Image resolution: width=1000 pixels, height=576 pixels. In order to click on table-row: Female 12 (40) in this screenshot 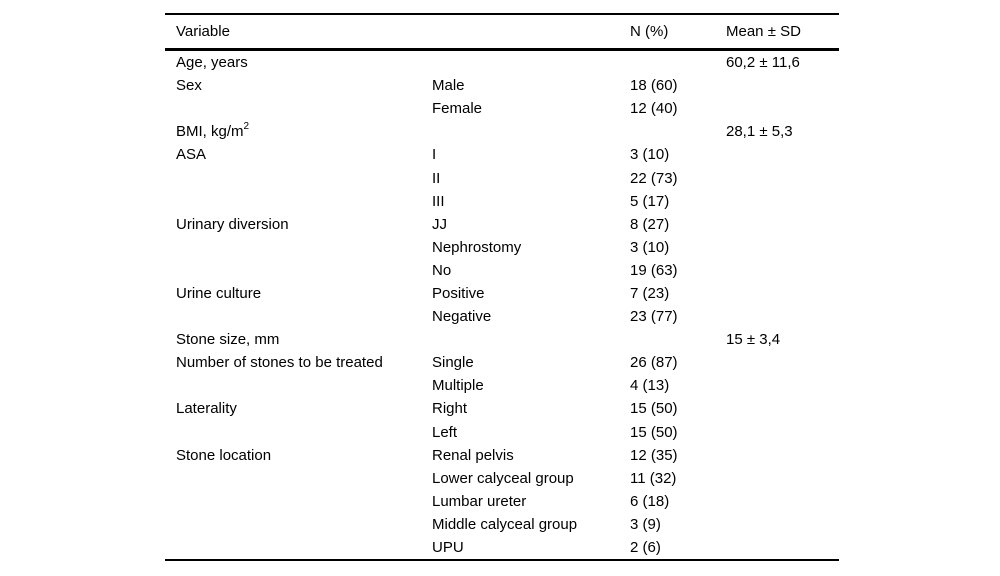, I will do `click(502, 108)`.